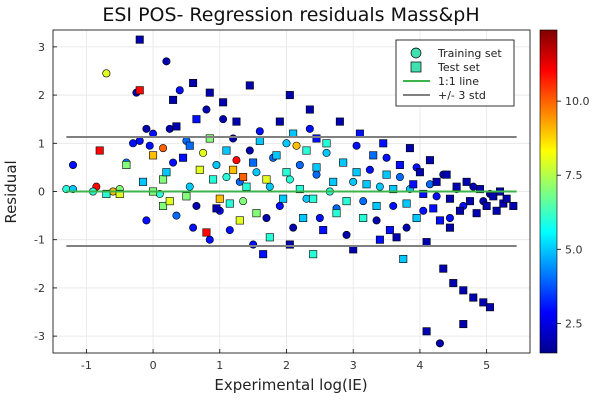 The height and width of the screenshot is (400, 600). I want to click on x-axis-title: Experimental log(IE), so click(290, 385).